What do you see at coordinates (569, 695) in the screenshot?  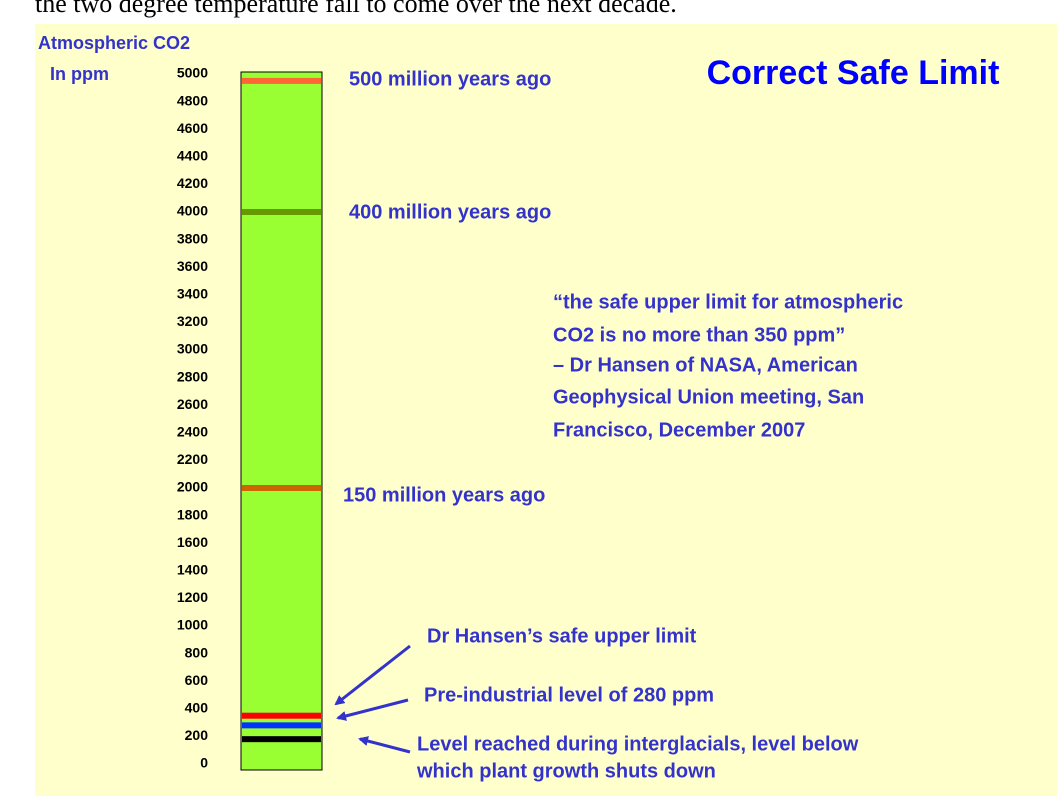 I see `band-label: Pre-industrial level of 280 ppm` at bounding box center [569, 695].